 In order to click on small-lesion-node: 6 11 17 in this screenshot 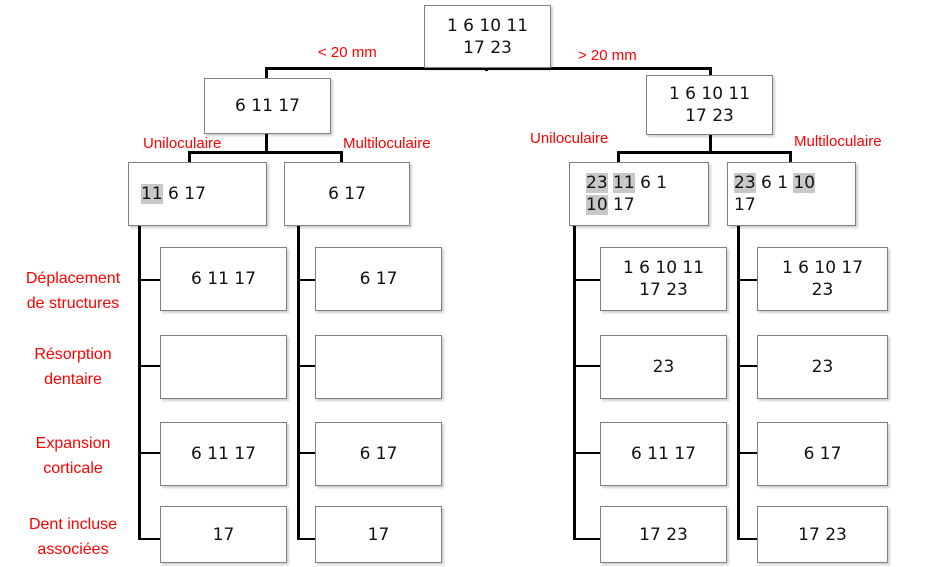, I will do `click(267, 106)`.